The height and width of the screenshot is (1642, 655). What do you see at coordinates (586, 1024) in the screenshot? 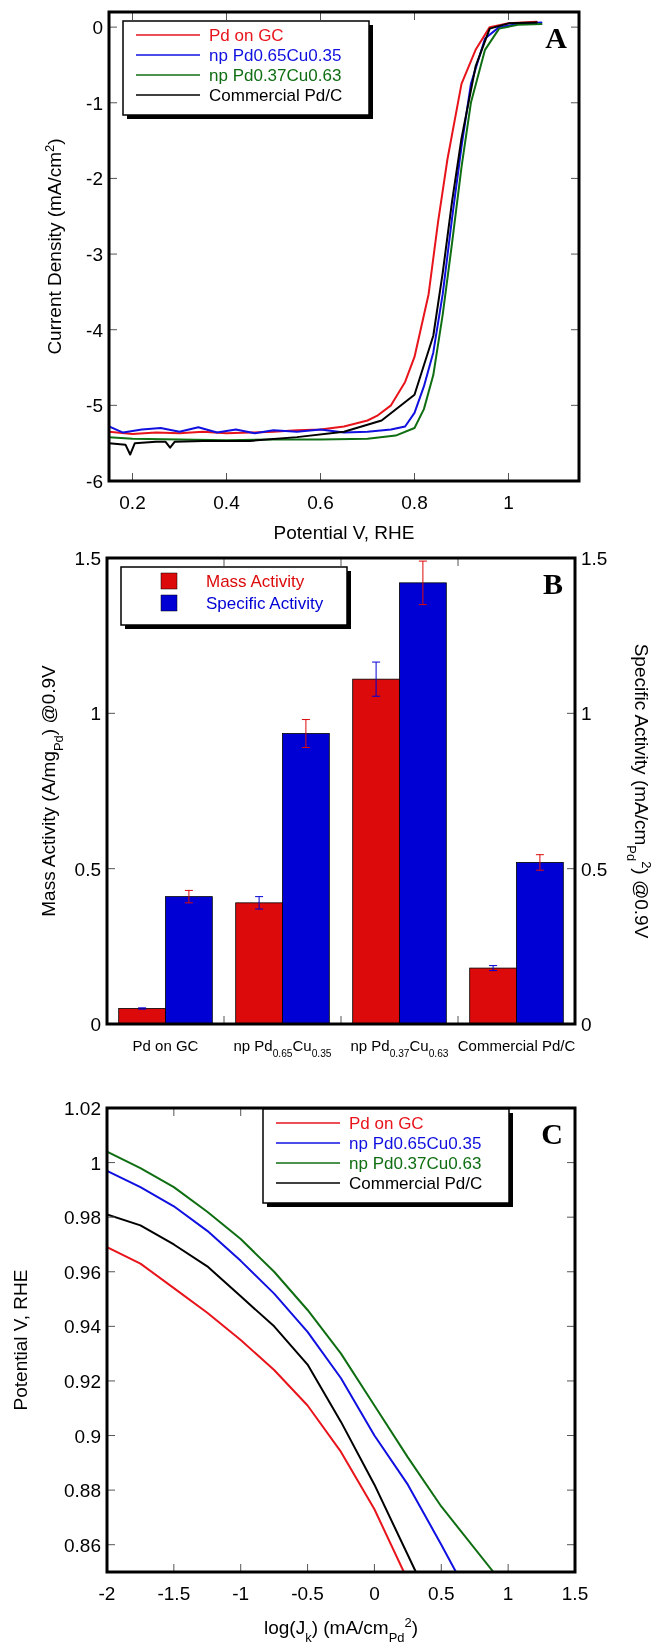
I see `y2-tick-label: 0` at bounding box center [586, 1024].